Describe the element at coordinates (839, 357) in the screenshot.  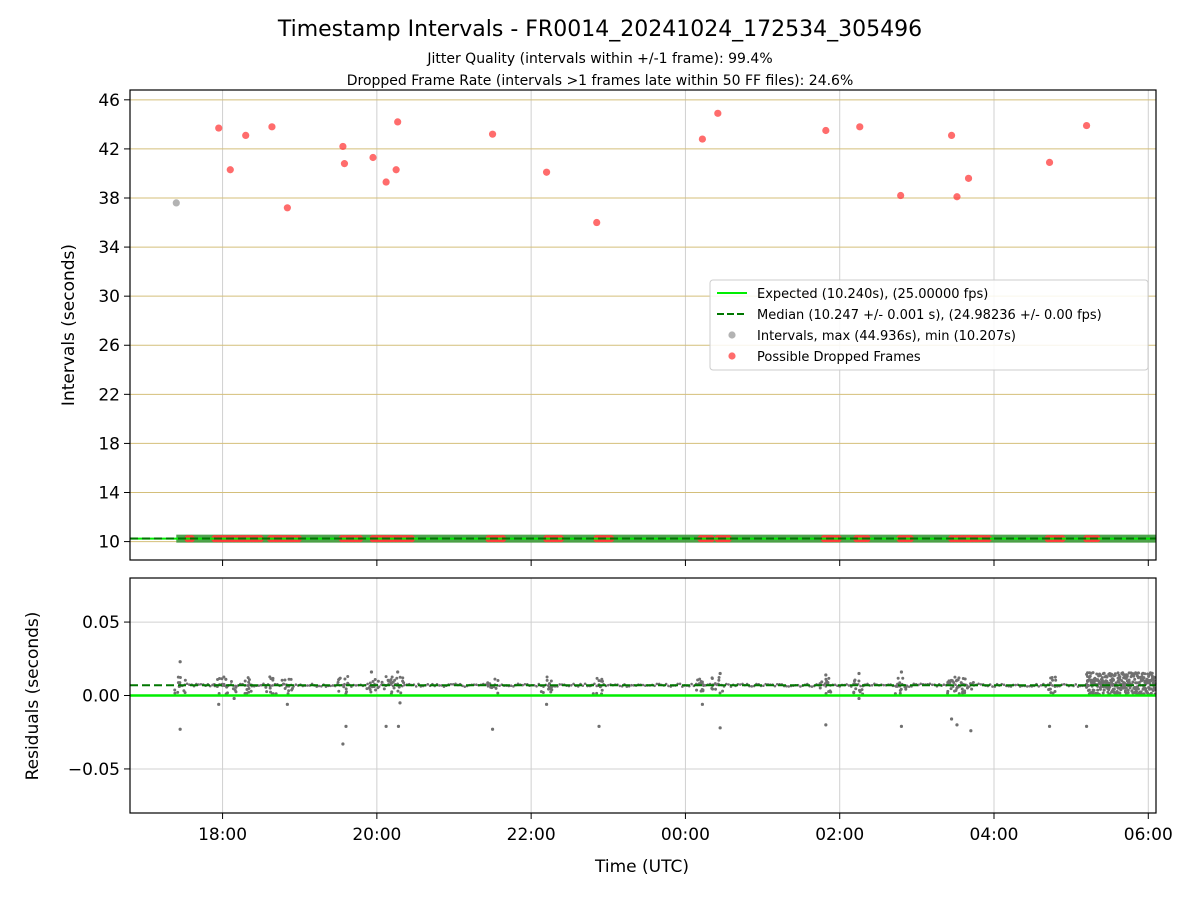
I see `legend-label-3: Possible Dropped Frames` at that location.